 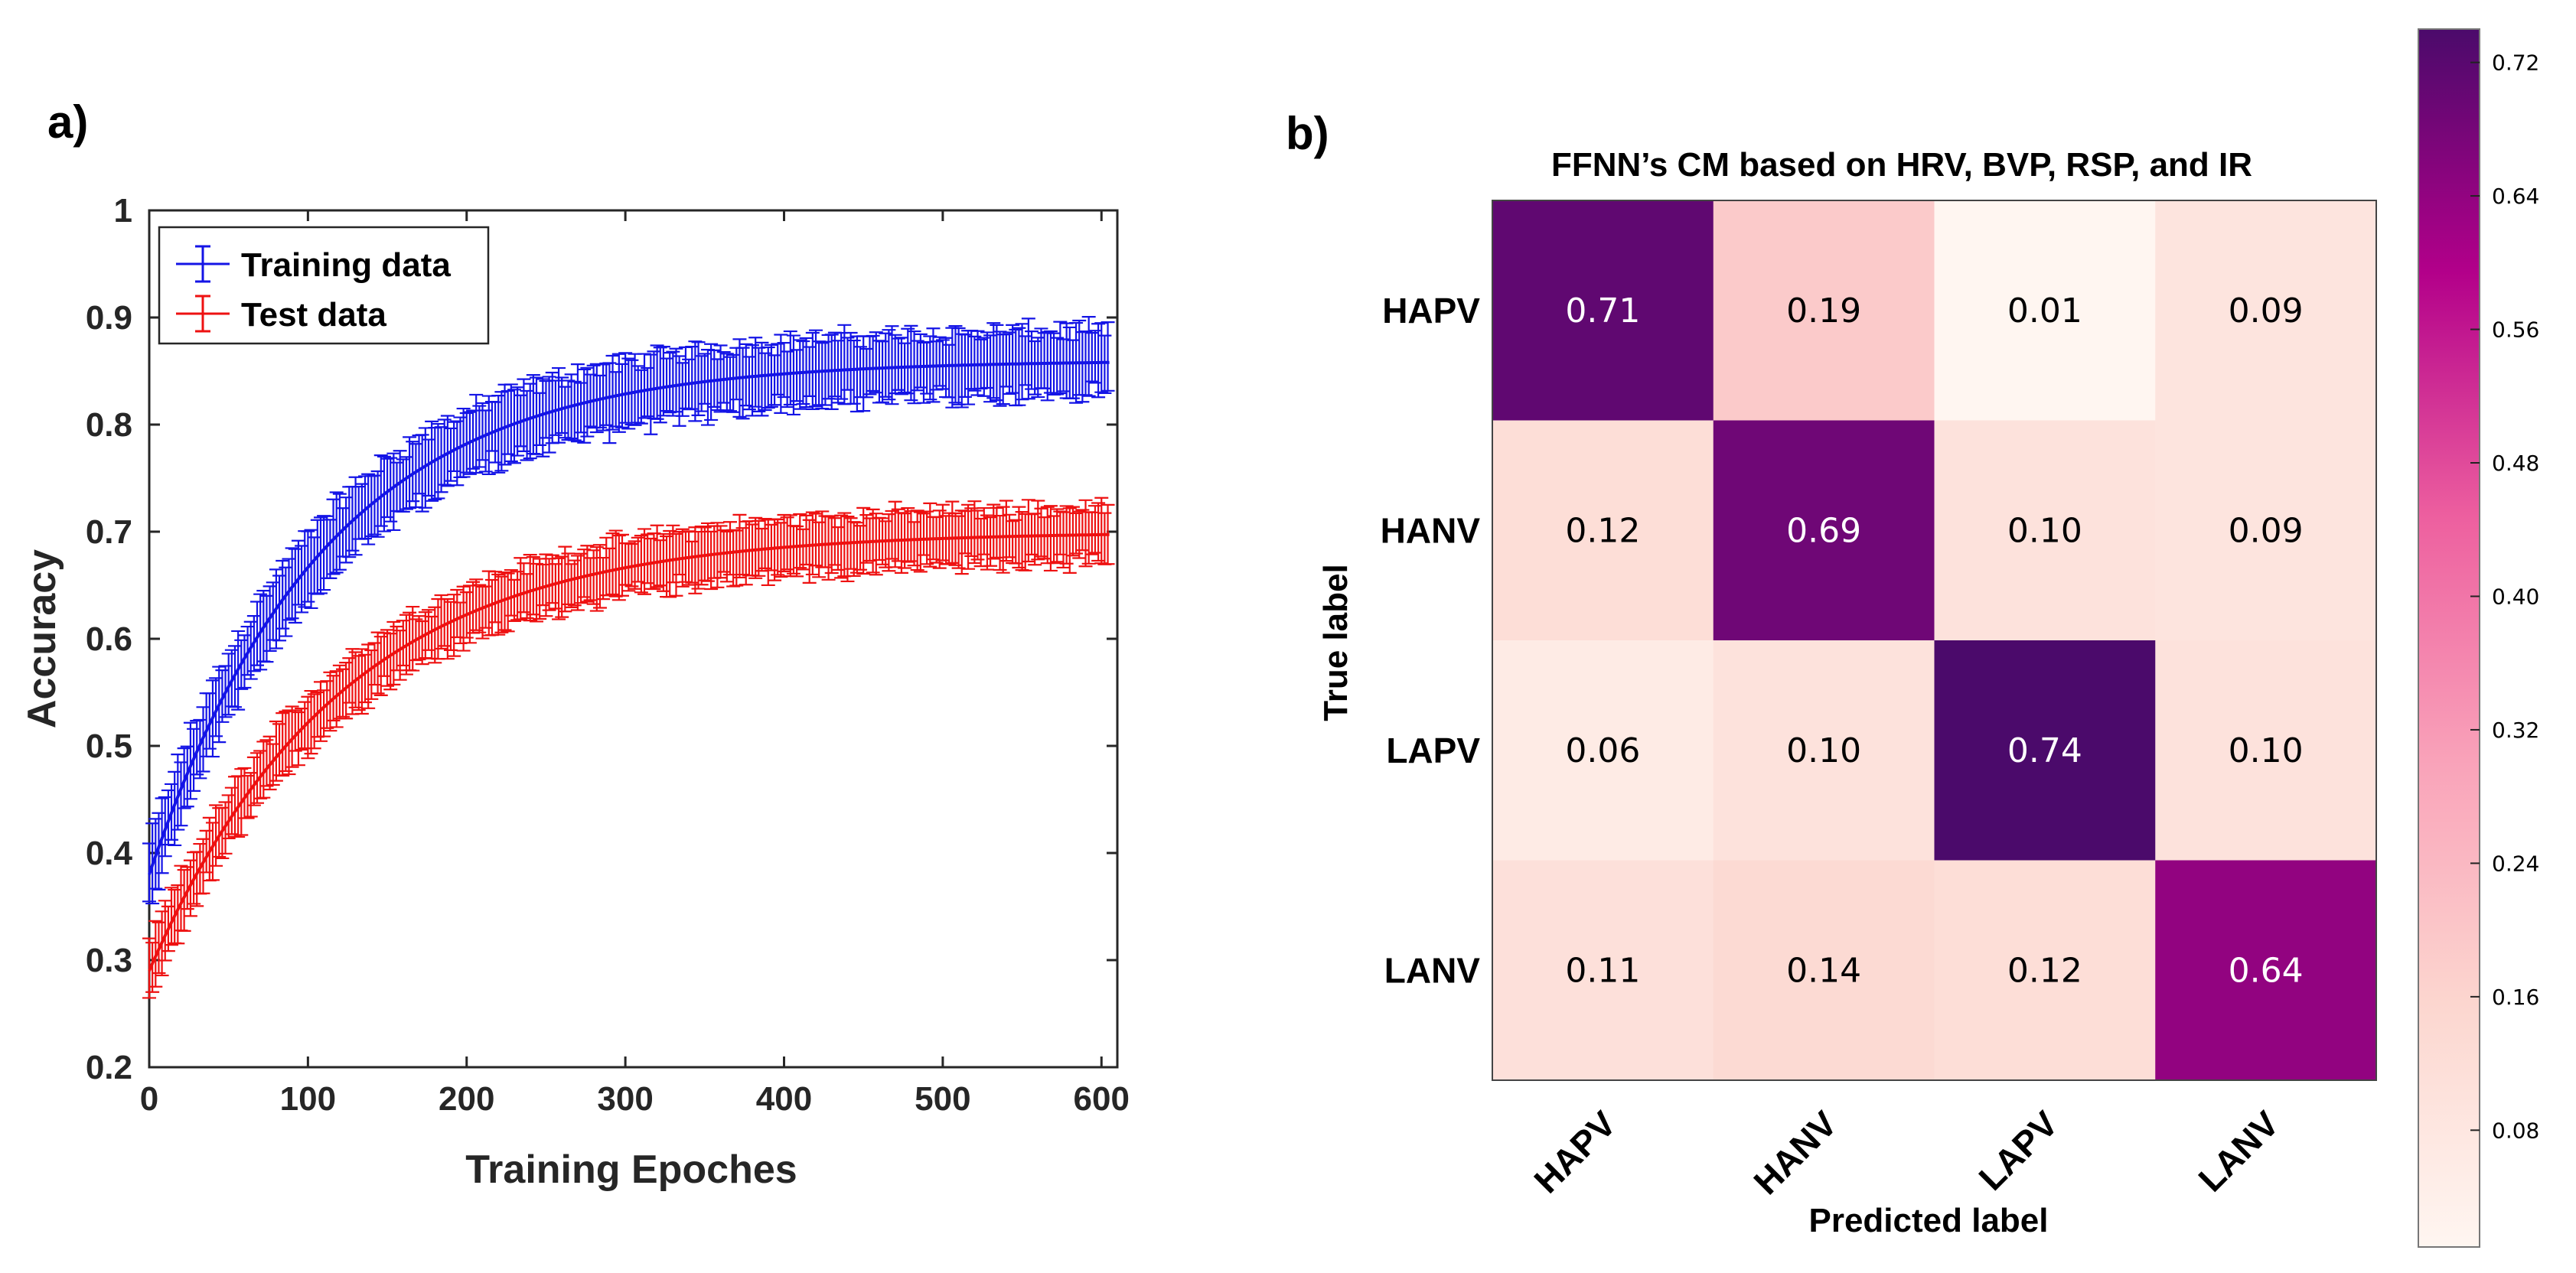 I want to click on cm-row-label: HANV, so click(x=1431, y=530).